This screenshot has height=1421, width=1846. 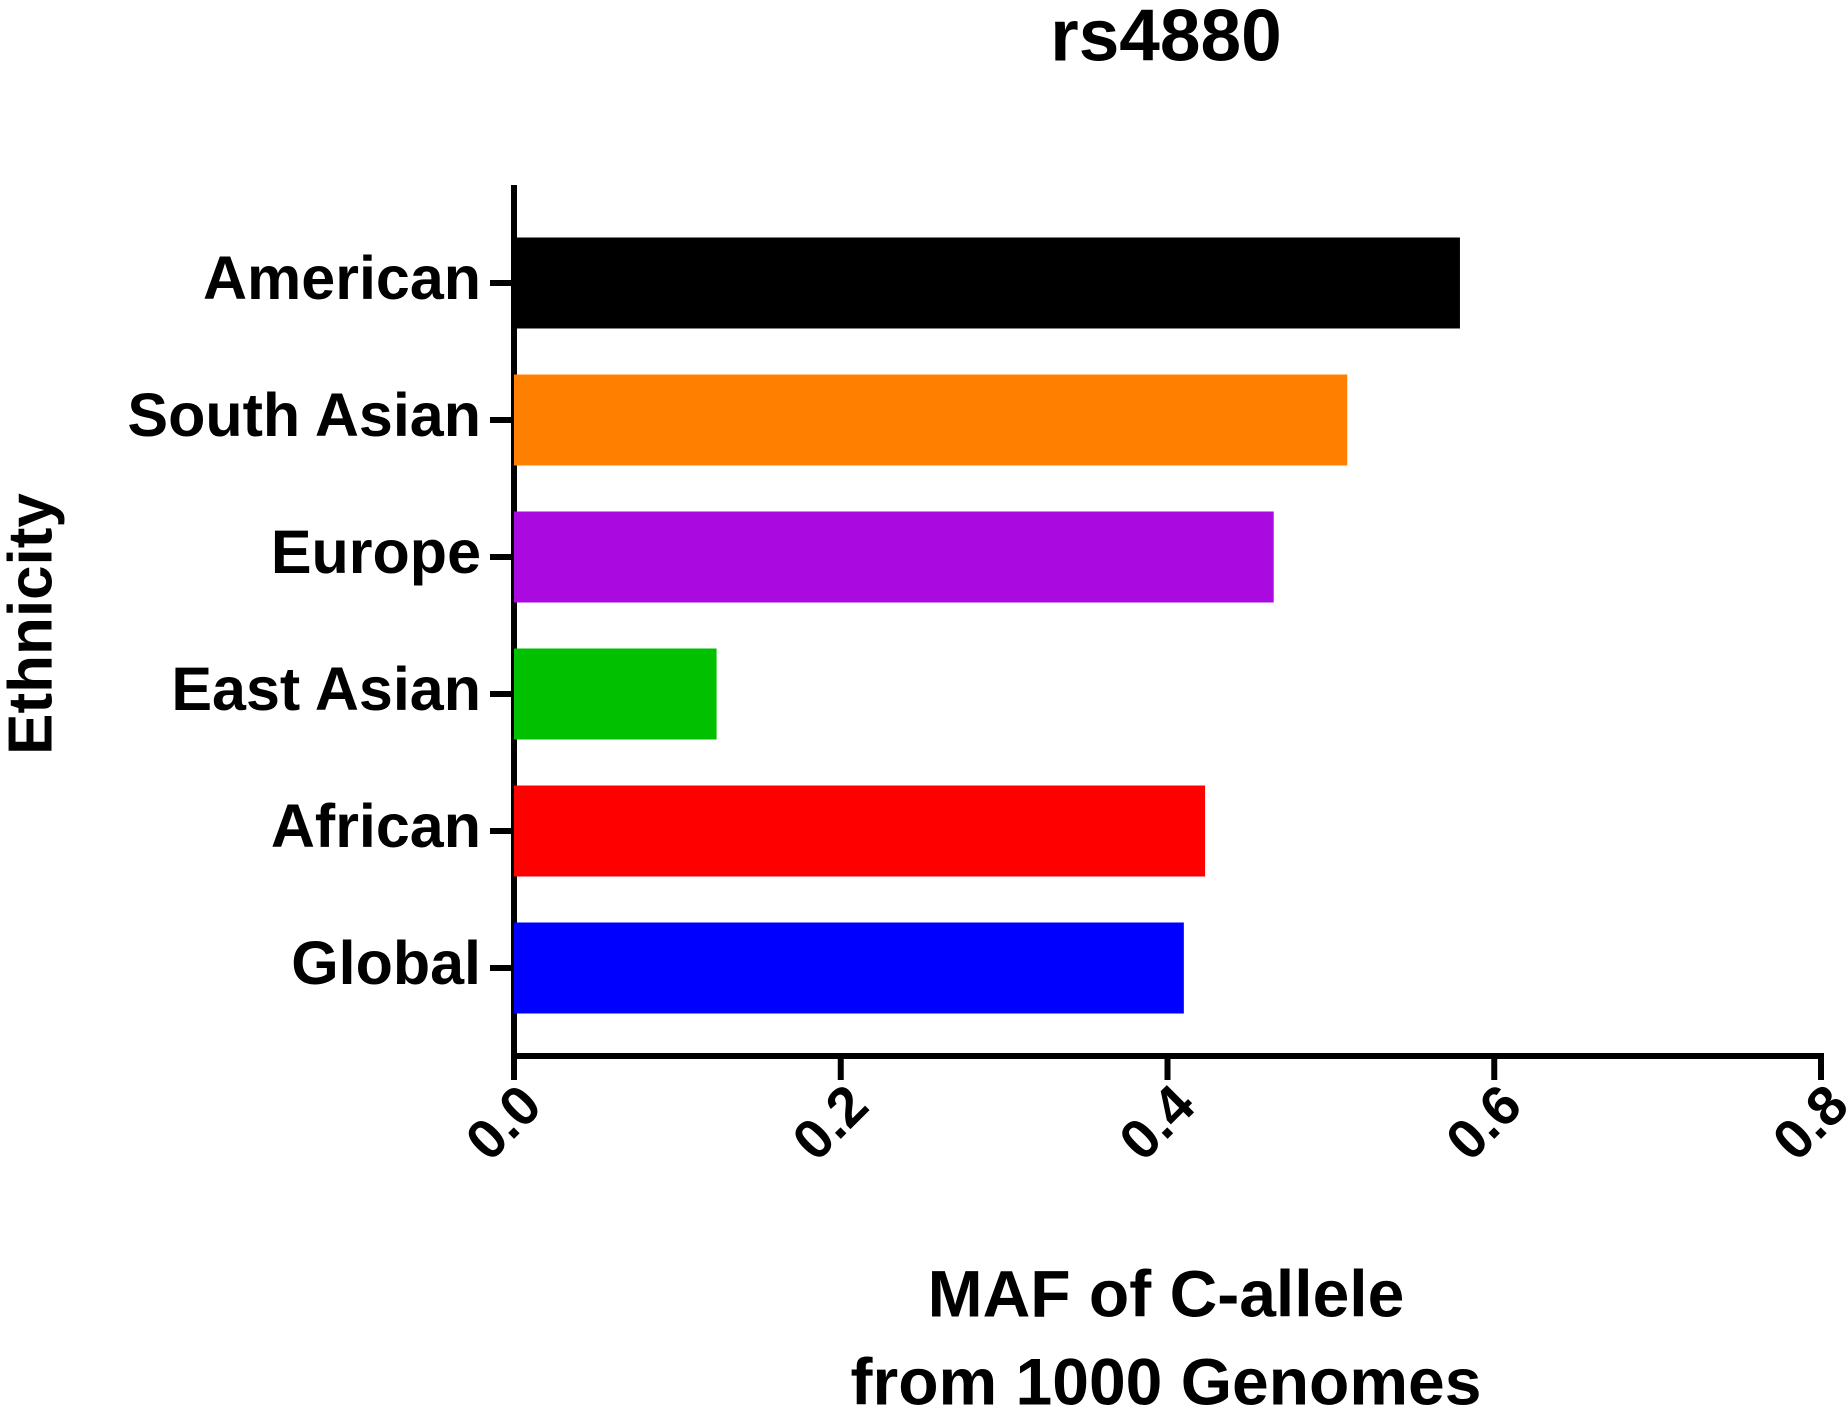 I want to click on x-tick-label: 0.6, so click(x=1484, y=1122).